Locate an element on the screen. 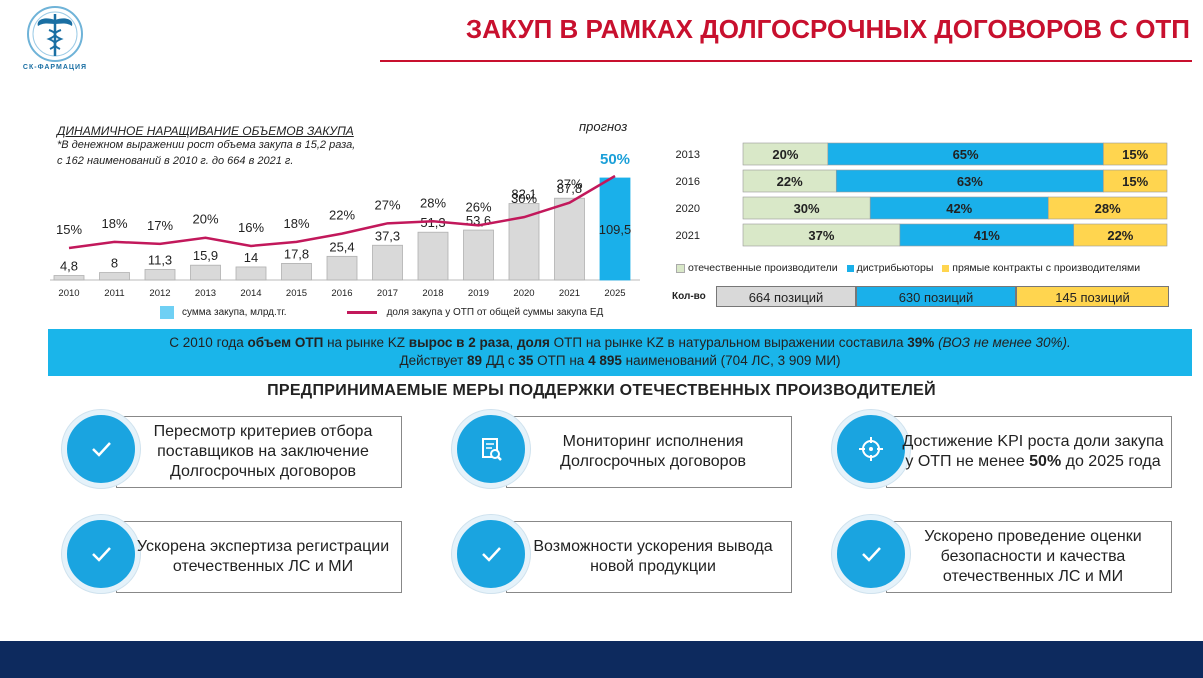 Image resolution: width=1203 pixels, height=678 pixels. banner-text-bold: доля is located at coordinates (533, 342).